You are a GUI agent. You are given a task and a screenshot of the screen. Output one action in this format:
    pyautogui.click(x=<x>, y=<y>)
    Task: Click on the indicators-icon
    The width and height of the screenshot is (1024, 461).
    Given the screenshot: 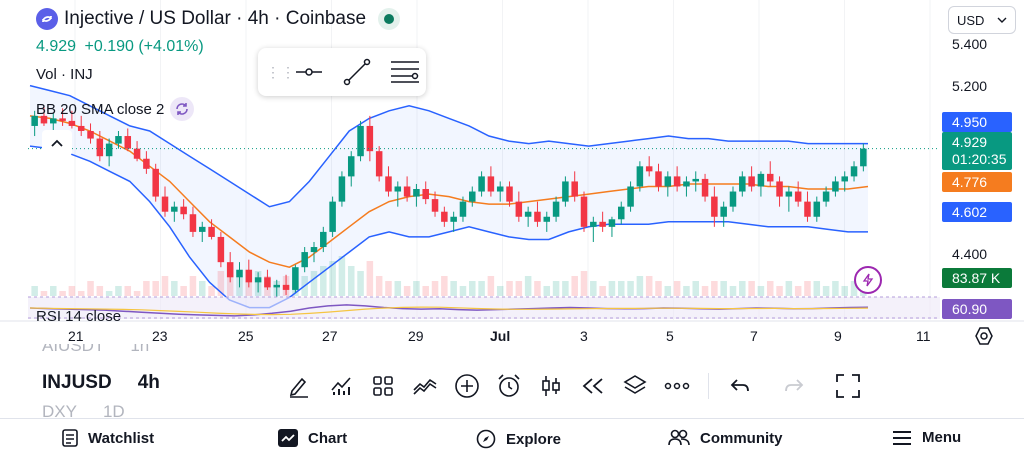 What is the action you would take?
    pyautogui.click(x=341, y=386)
    